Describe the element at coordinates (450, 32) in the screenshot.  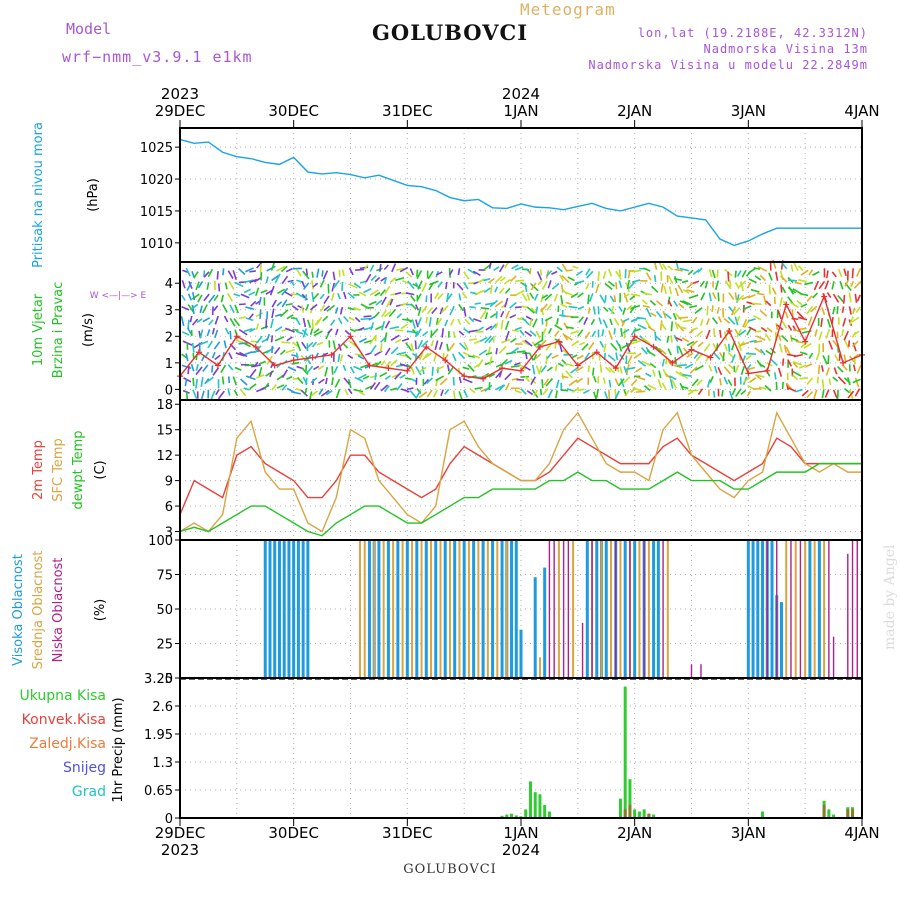
I see `station-title: GOLUBOVCI` at that location.